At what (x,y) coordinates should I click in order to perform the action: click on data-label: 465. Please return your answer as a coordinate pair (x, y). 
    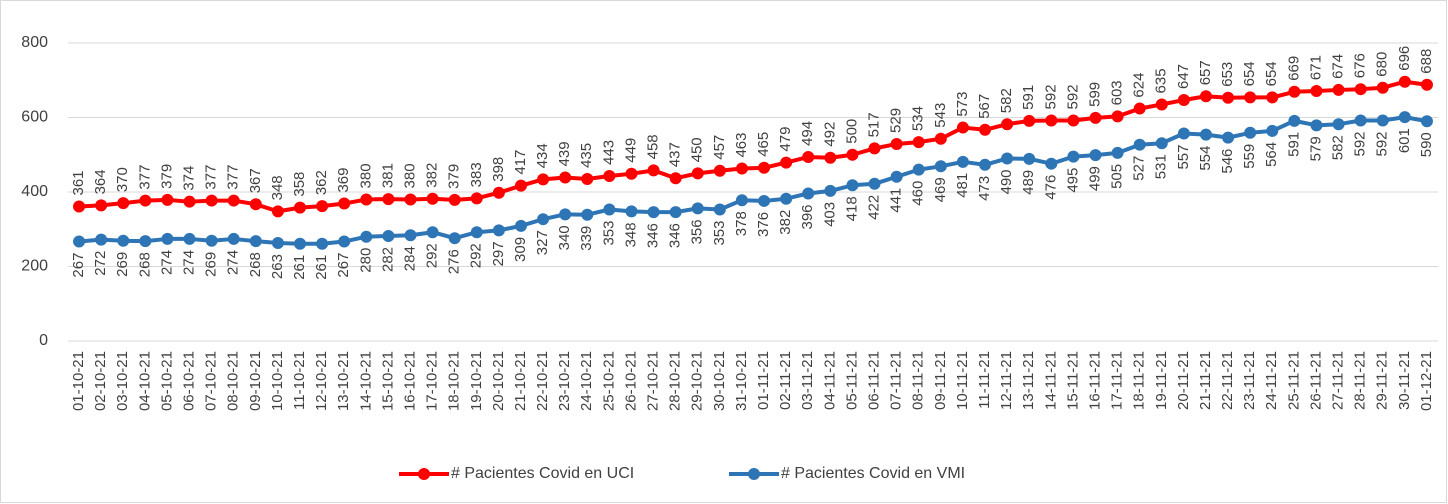
    Looking at the image, I should click on (763, 144).